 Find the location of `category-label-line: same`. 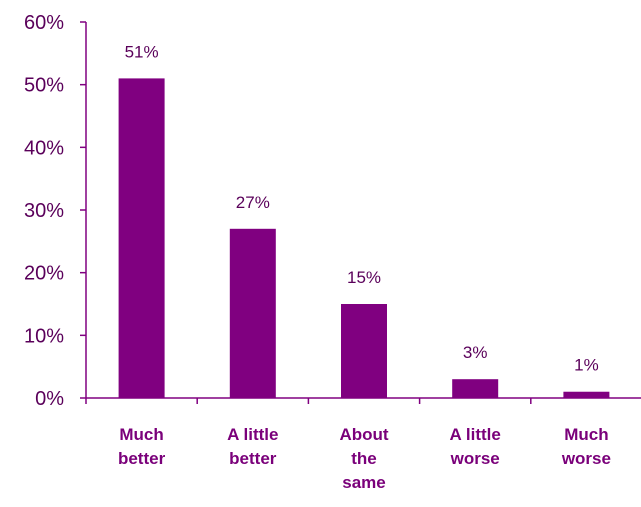

category-label-line: same is located at coordinates (363, 482).